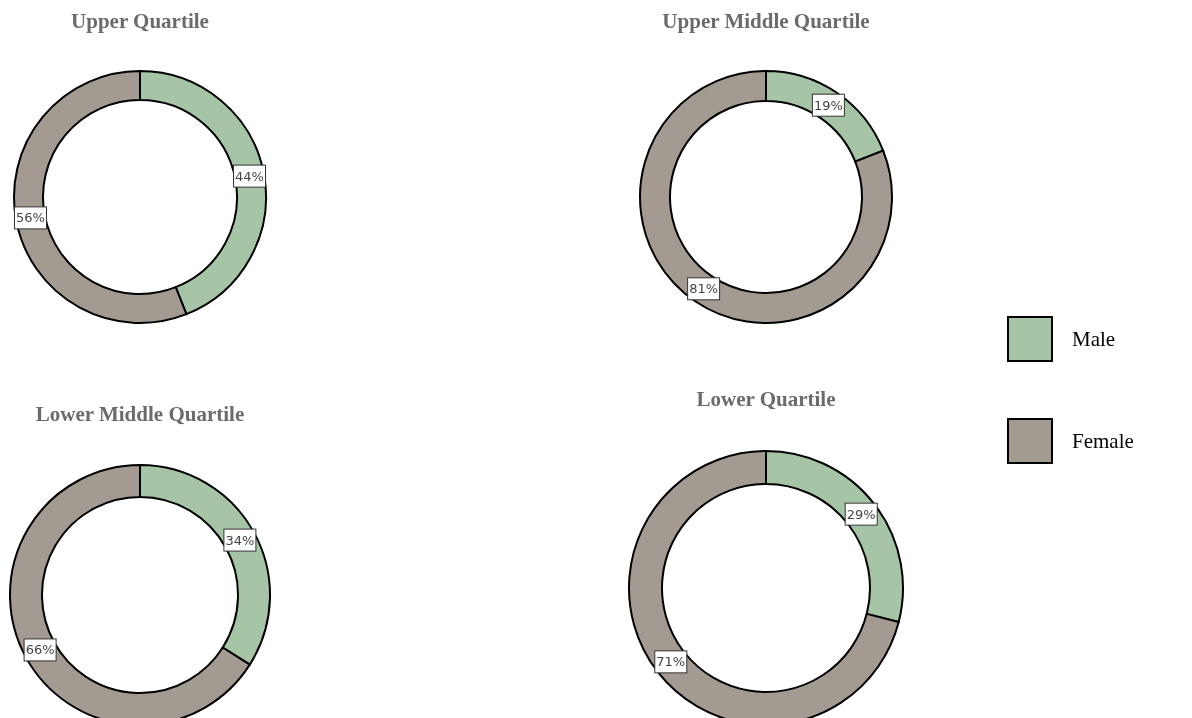  I want to click on chart-title: Lower Middle Quartile, so click(140, 414).